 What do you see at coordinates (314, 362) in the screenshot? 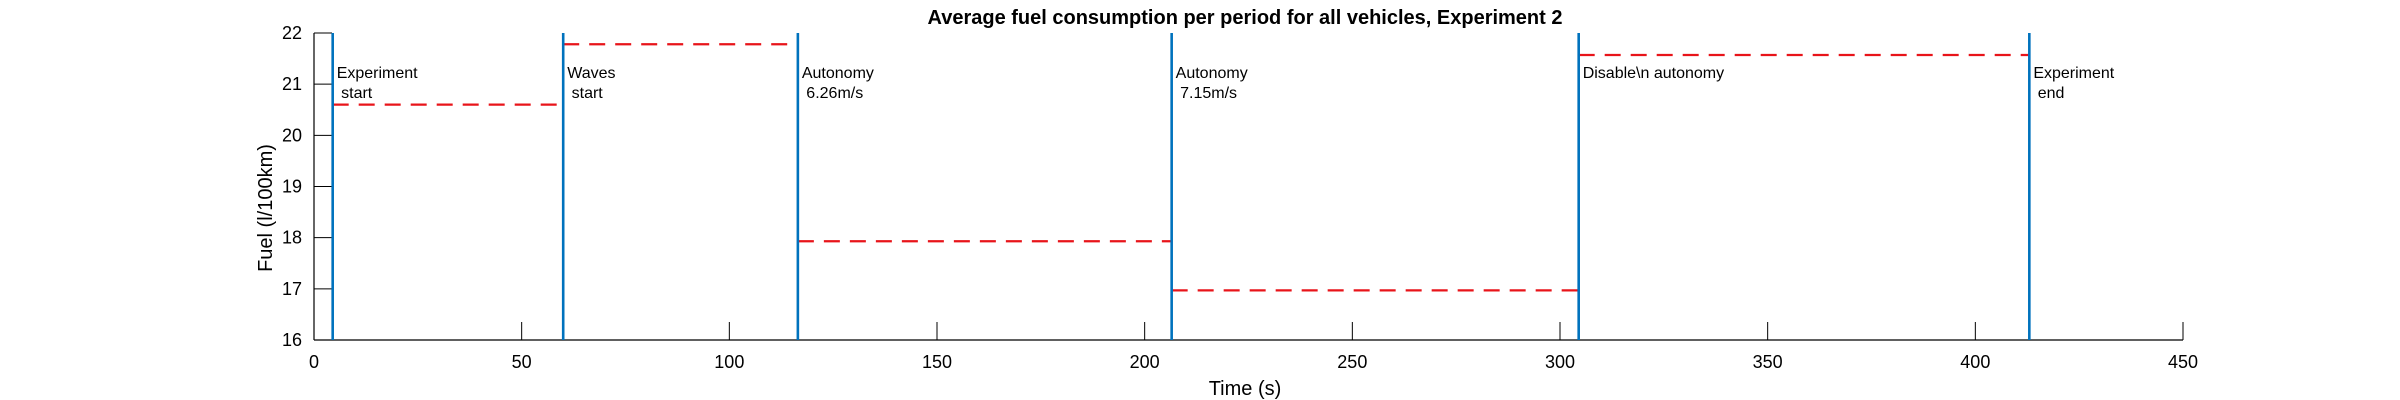
I see `x-tick-label-0: 0` at bounding box center [314, 362].